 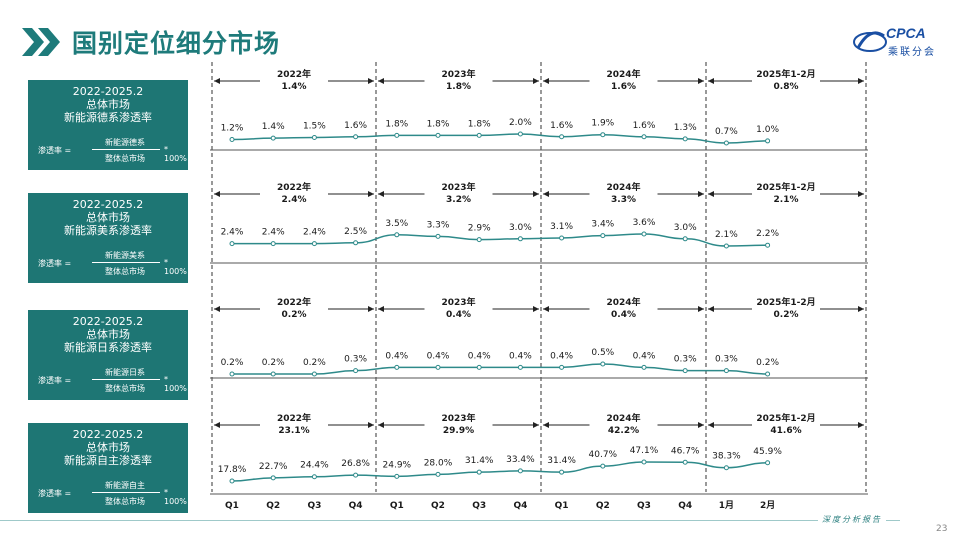 I want to click on period-value: 1.4%, so click(x=294, y=87).